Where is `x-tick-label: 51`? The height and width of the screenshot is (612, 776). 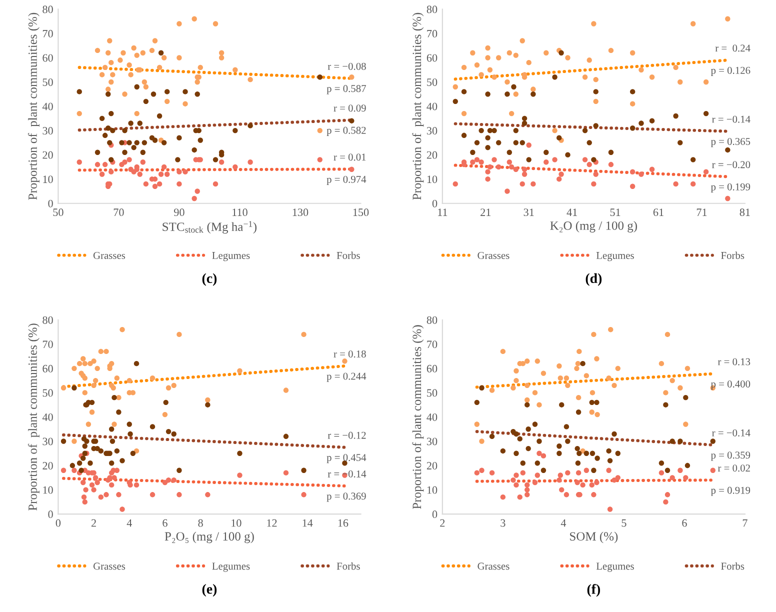 x-tick-label: 51 is located at coordinates (615, 212).